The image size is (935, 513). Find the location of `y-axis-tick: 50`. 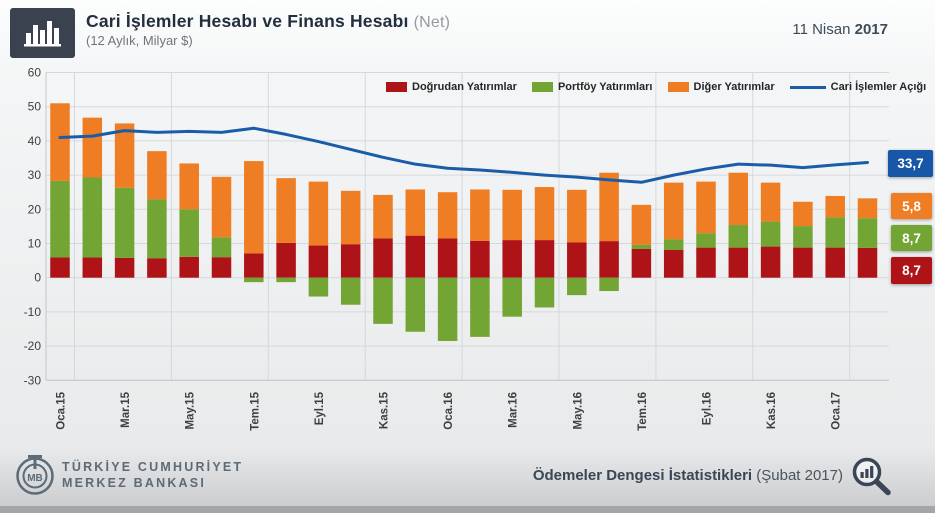

y-axis-tick: 50 is located at coordinates (35, 107).